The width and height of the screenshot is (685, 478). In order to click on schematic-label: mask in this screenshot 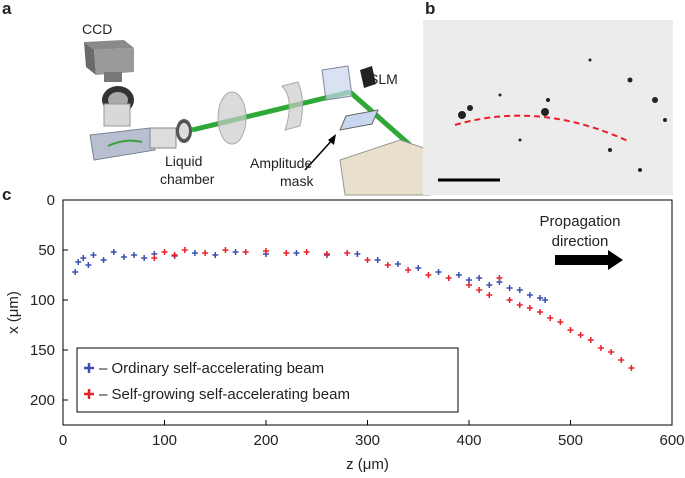, I will do `click(297, 181)`.